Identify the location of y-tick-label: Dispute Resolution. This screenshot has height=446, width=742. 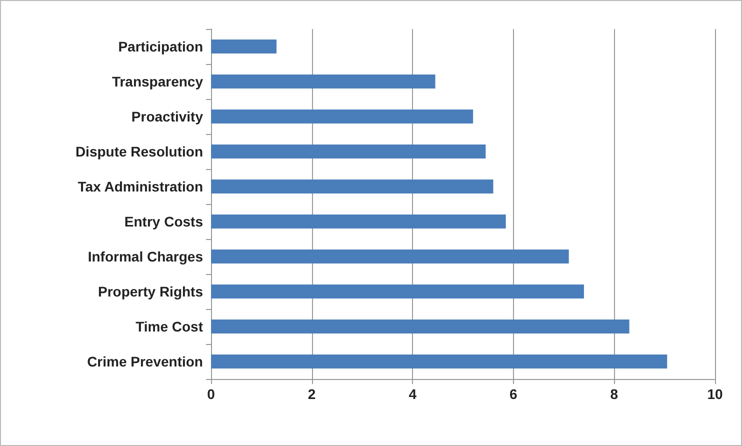
(139, 152).